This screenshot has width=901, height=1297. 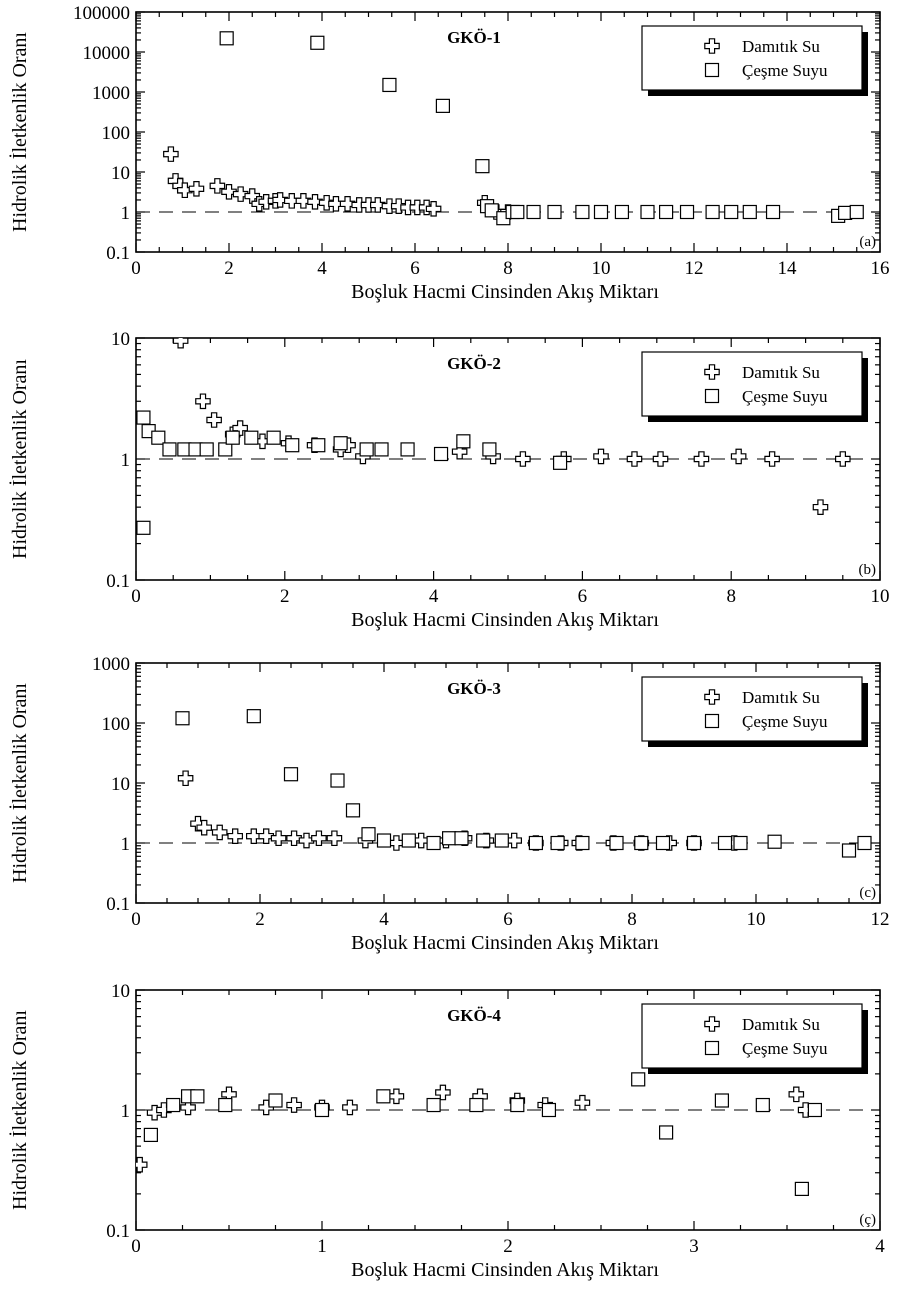 What do you see at coordinates (508, 268) in the screenshot?
I see `x-tick-label: 8` at bounding box center [508, 268].